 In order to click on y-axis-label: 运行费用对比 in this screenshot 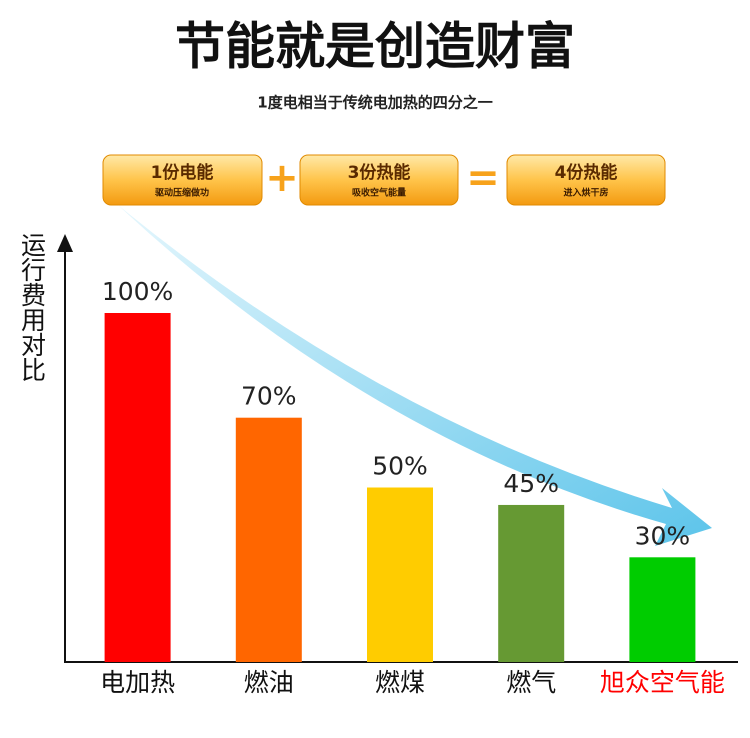, I will do `click(32, 307)`.